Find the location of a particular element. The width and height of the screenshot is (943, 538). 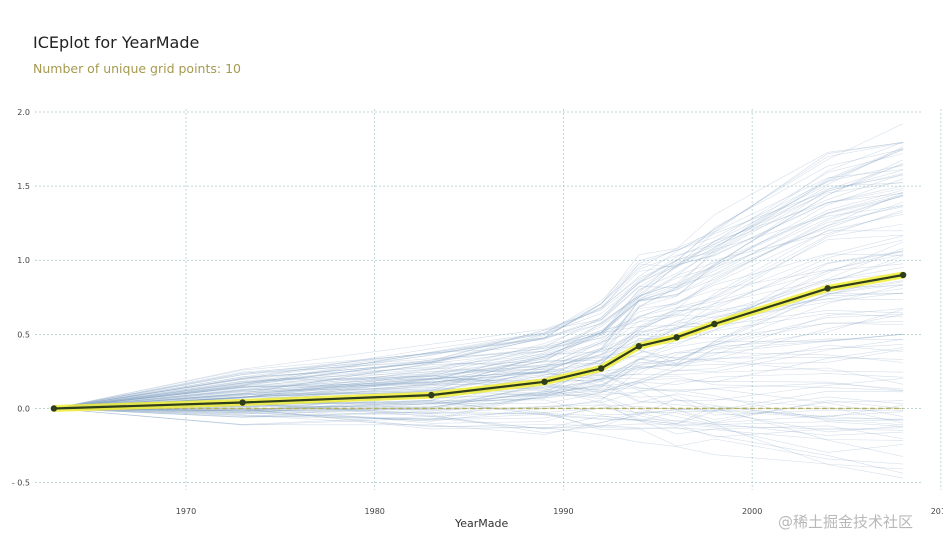

y-tick-label: 2.0 is located at coordinates (23, 112).